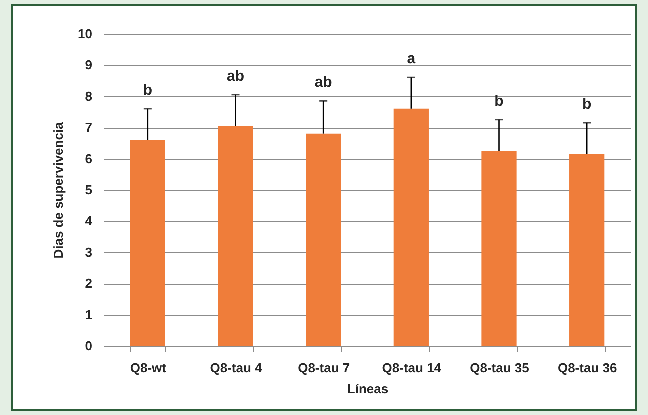 The width and height of the screenshot is (648, 415). What do you see at coordinates (411, 59) in the screenshot?
I see `annotation: a` at bounding box center [411, 59].